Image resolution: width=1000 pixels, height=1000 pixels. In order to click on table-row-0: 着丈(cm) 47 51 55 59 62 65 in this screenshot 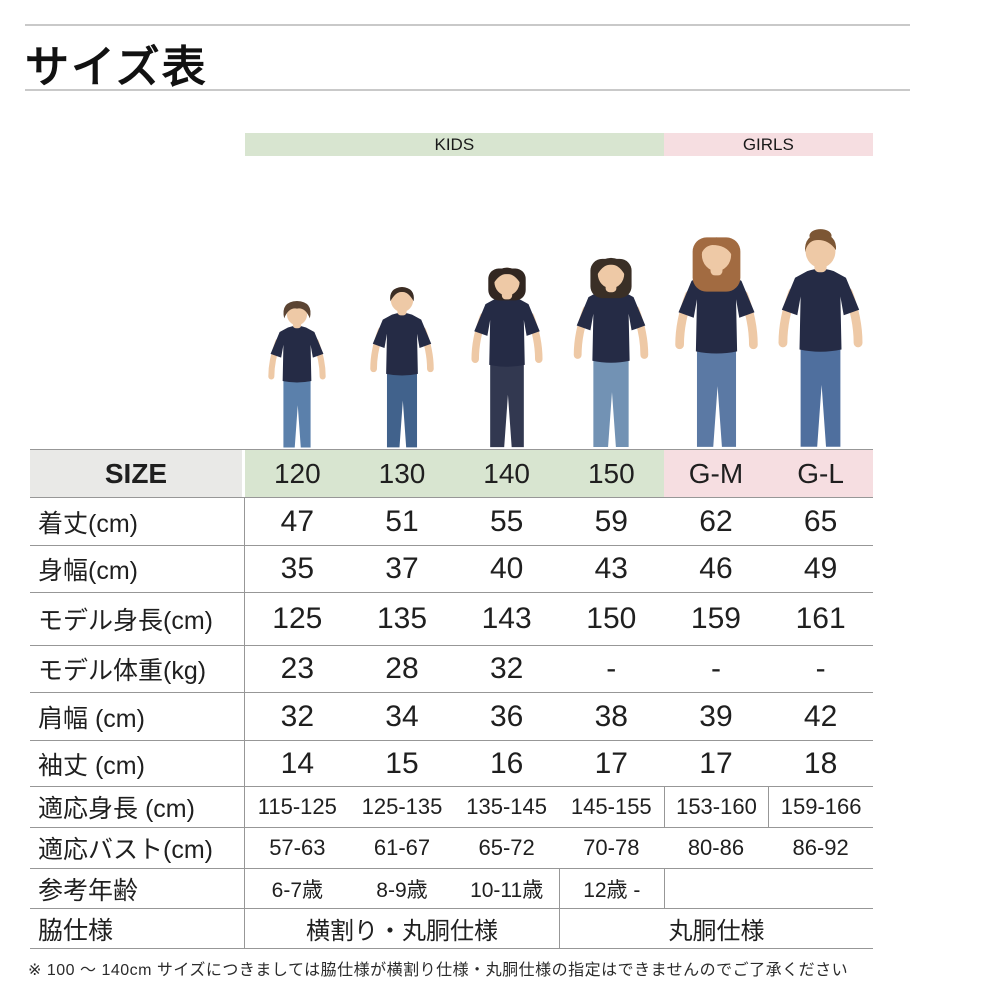, I will do `click(451, 521)`.